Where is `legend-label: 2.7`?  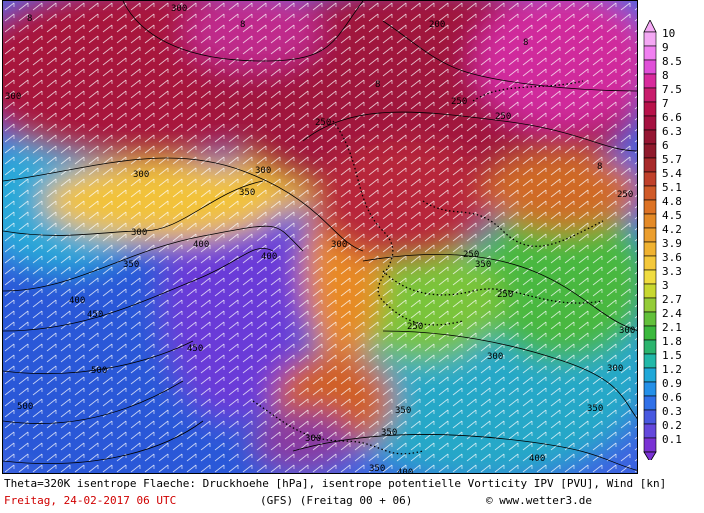 legend-label: 2.7 is located at coordinates (672, 299).